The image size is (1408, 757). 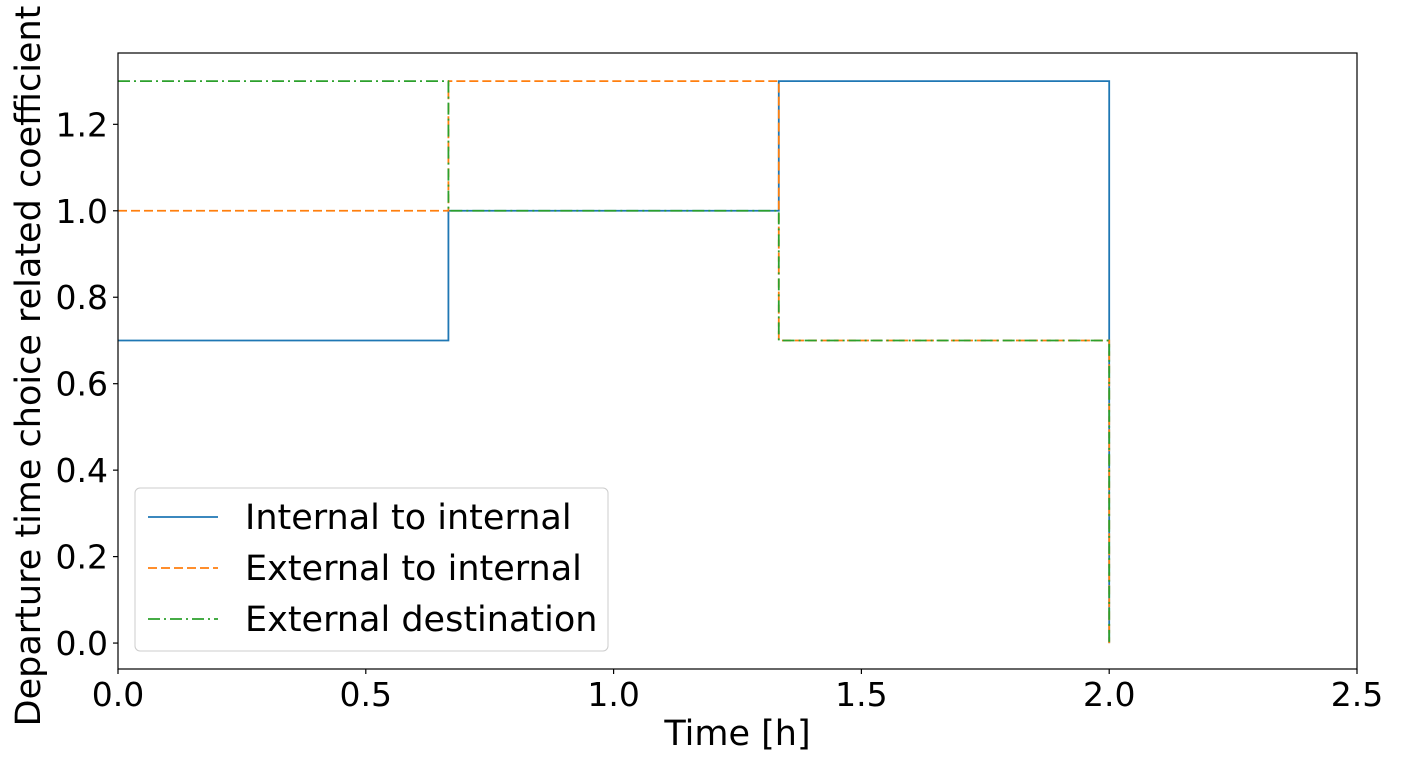 What do you see at coordinates (82, 643) in the screenshot?
I see `y-tick-label: 0.0` at bounding box center [82, 643].